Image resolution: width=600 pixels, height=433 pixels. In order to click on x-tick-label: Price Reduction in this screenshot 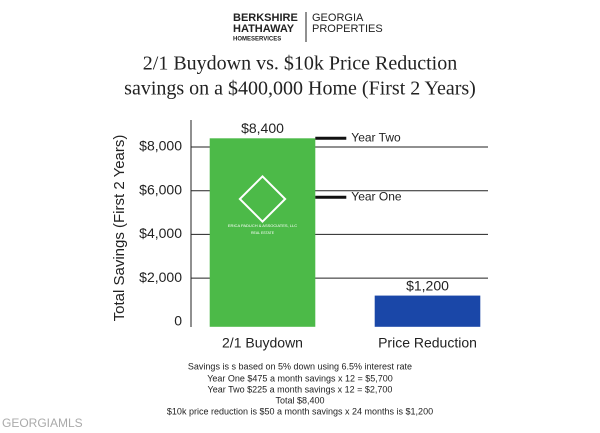, I will do `click(427, 343)`.